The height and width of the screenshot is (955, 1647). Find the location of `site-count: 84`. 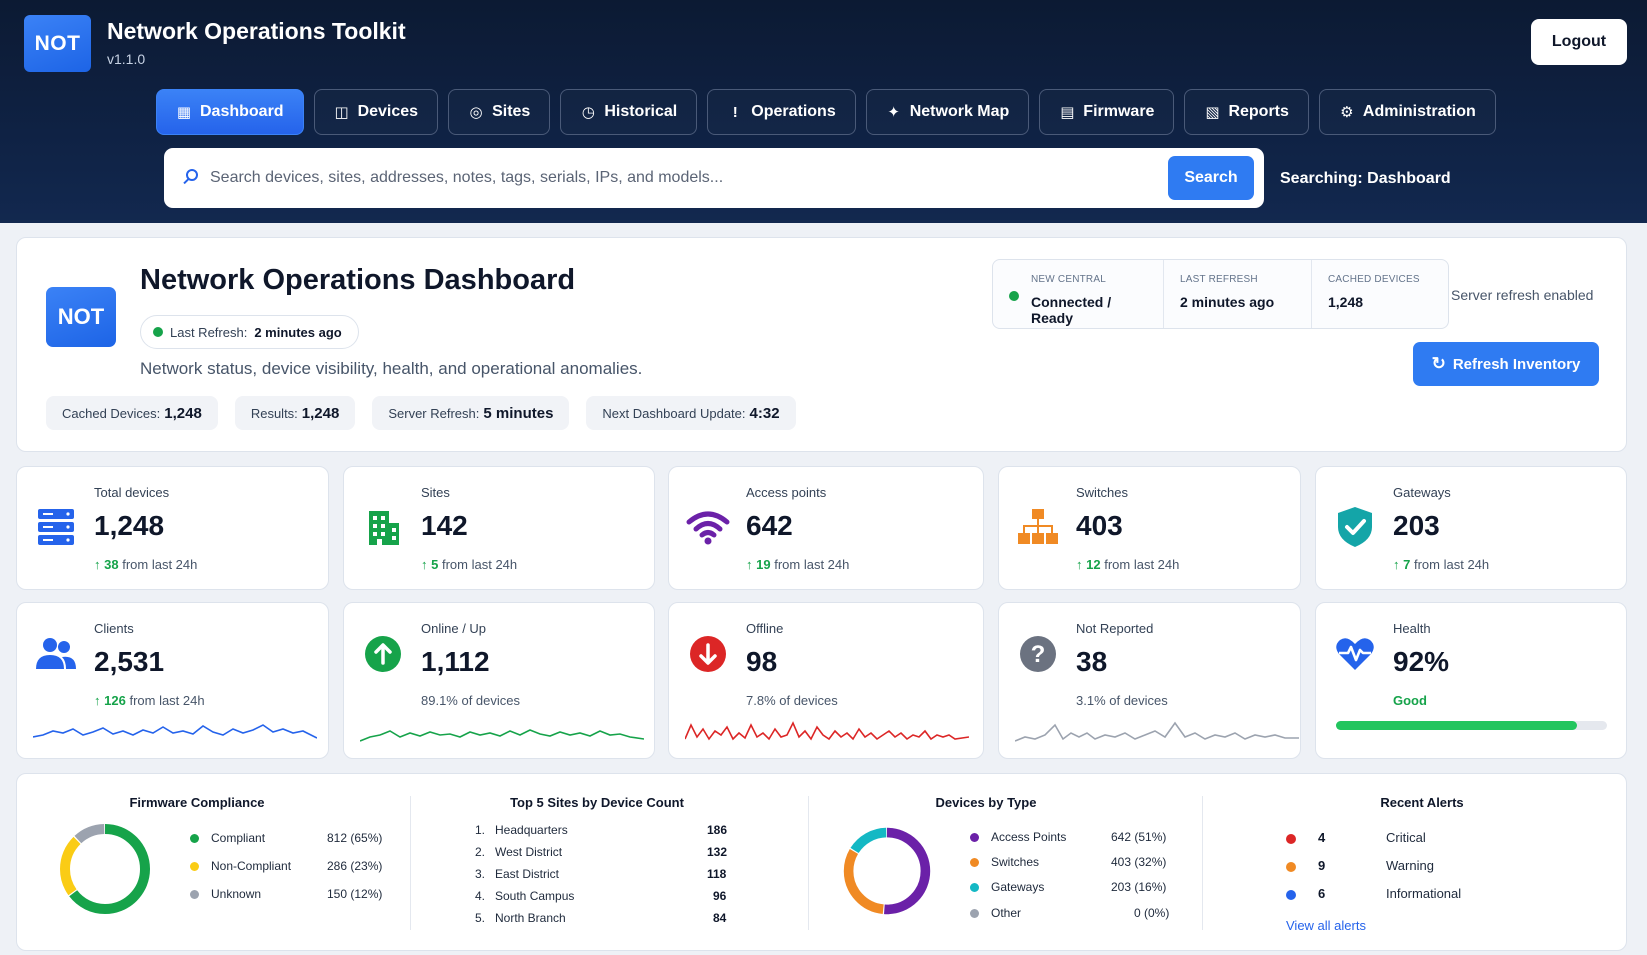

site-count: 84 is located at coordinates (720, 918).